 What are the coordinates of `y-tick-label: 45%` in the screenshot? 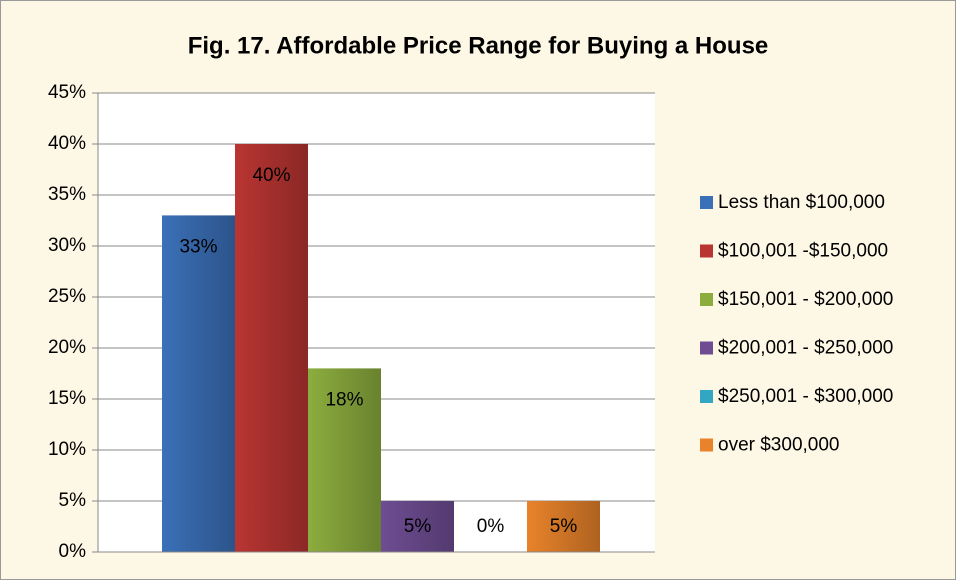 It's located at (67, 92).